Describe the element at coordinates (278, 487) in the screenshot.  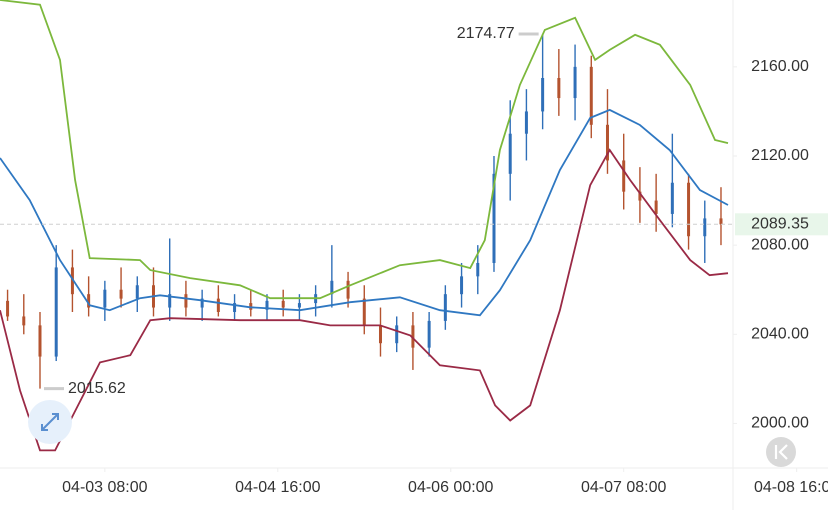
I see `x-tick-label: 04-04 16:00` at that location.